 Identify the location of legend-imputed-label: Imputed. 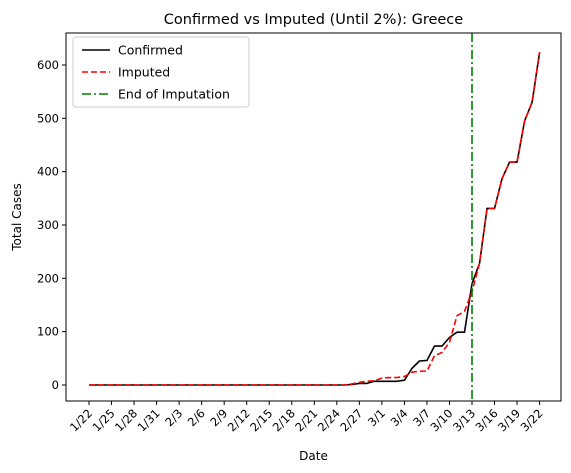
(144, 72).